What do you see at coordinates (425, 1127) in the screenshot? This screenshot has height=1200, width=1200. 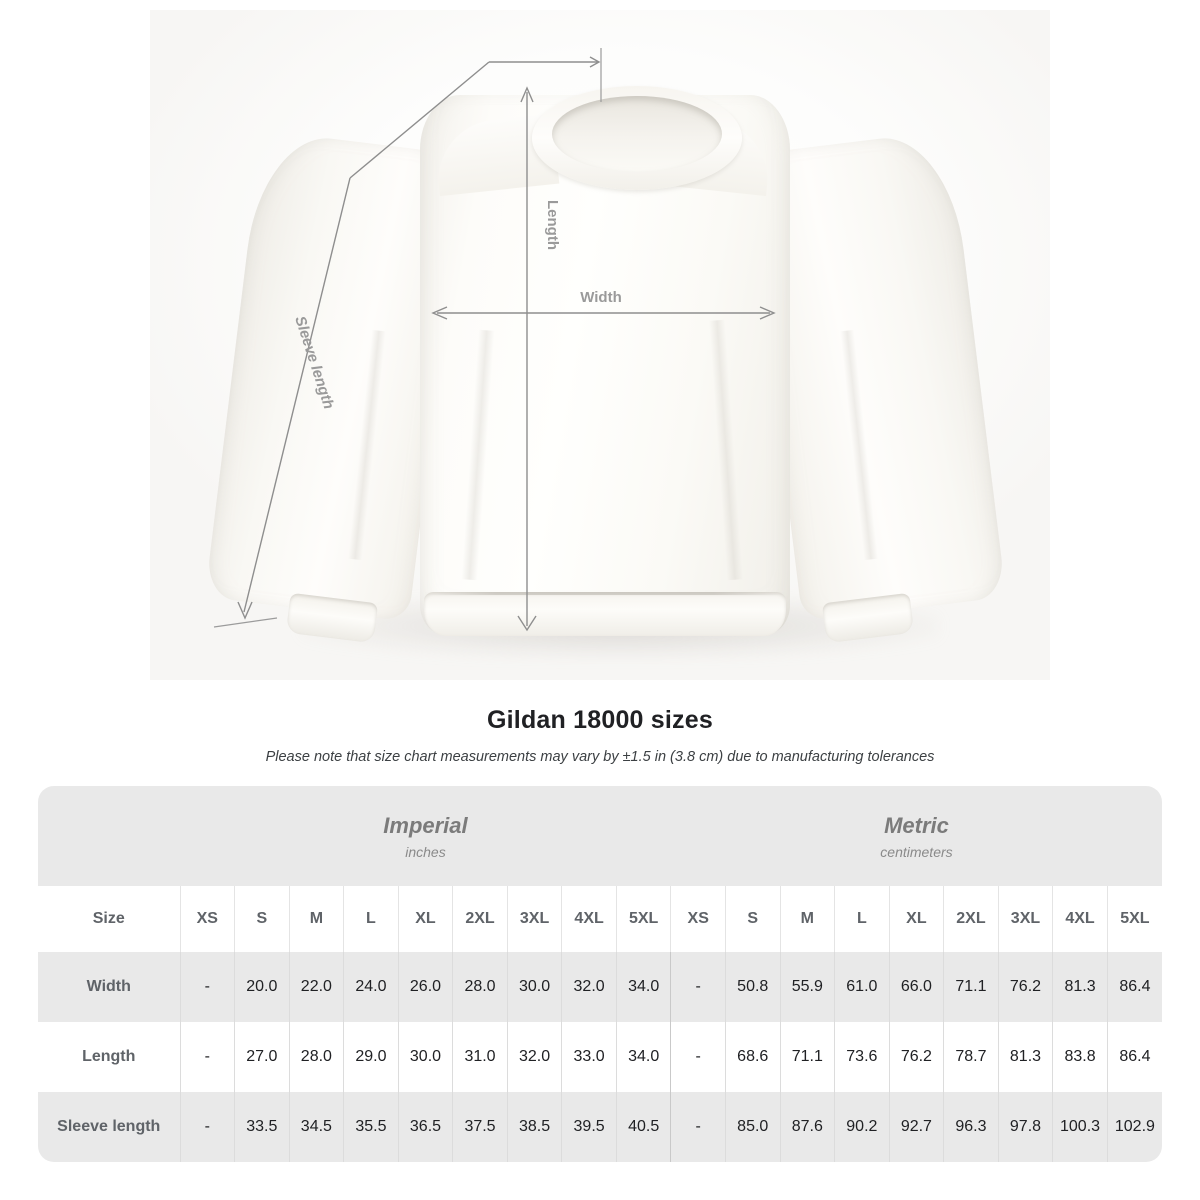 I see `cell-sleeve-length-imperial-xl: 36.5` at bounding box center [425, 1127].